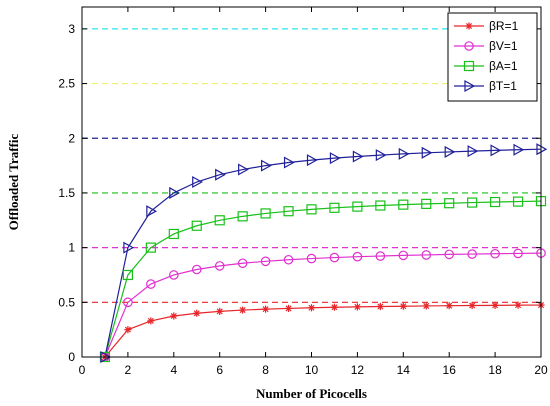 This screenshot has height=406, width=550. Describe the element at coordinates (66, 302) in the screenshot. I see `y-tick-label: 0.5` at that location.